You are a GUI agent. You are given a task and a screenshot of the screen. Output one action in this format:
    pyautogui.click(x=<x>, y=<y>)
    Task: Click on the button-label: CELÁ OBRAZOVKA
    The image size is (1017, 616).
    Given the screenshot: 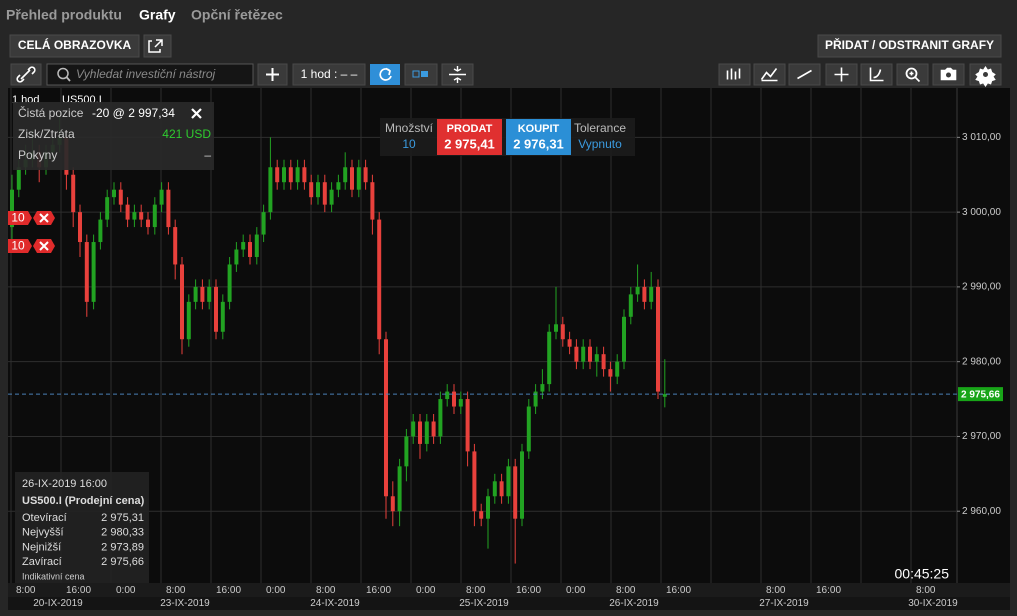 What is the action you would take?
    pyautogui.click(x=75, y=44)
    